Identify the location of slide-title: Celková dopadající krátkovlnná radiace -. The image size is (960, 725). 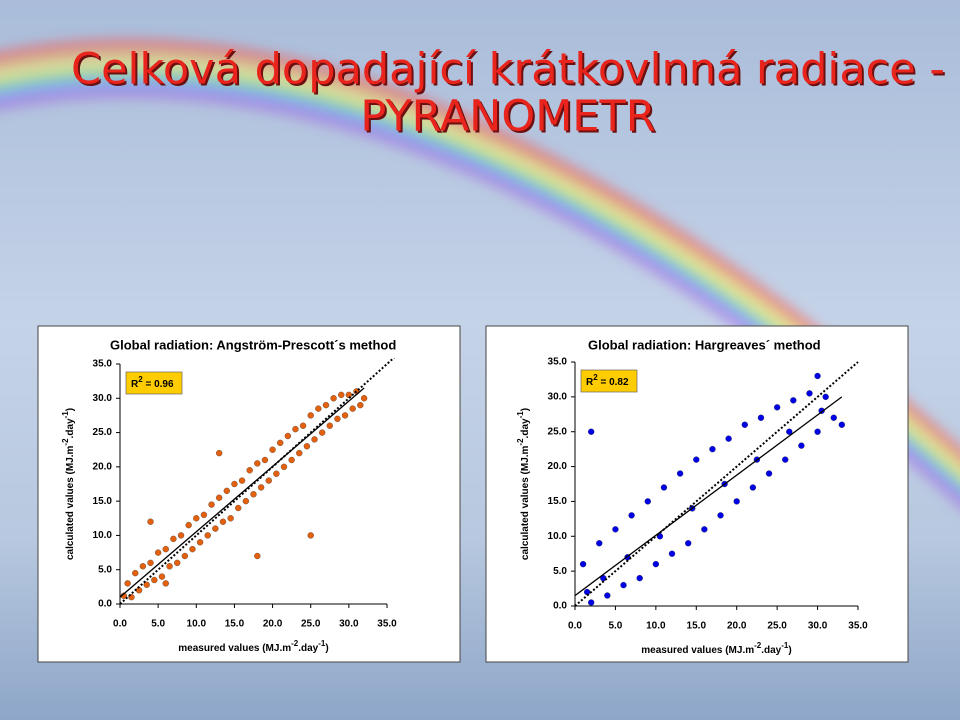
(508, 70).